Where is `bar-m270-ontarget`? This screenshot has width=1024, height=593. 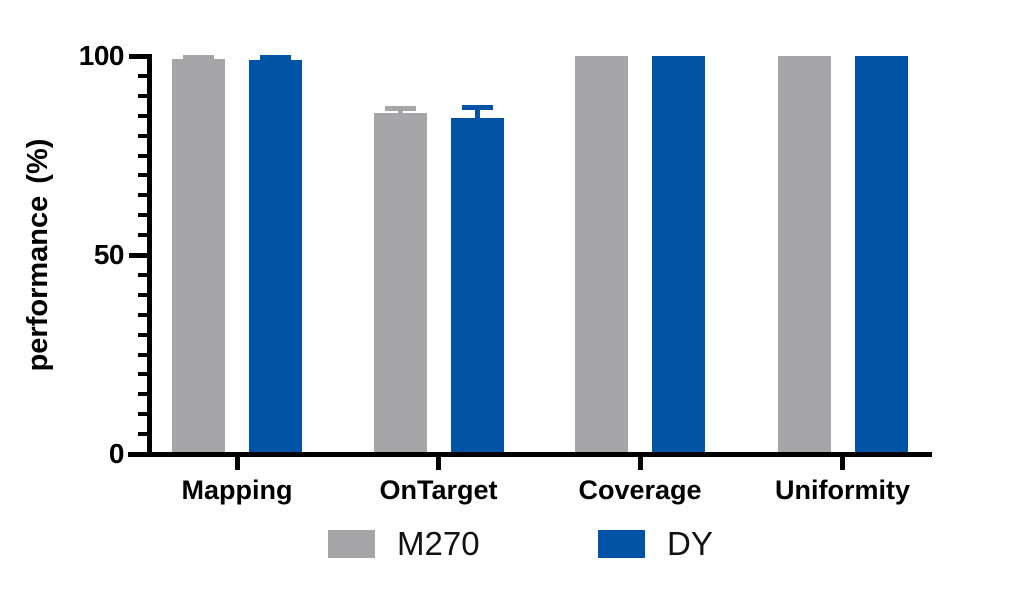 bar-m270-ontarget is located at coordinates (400, 282).